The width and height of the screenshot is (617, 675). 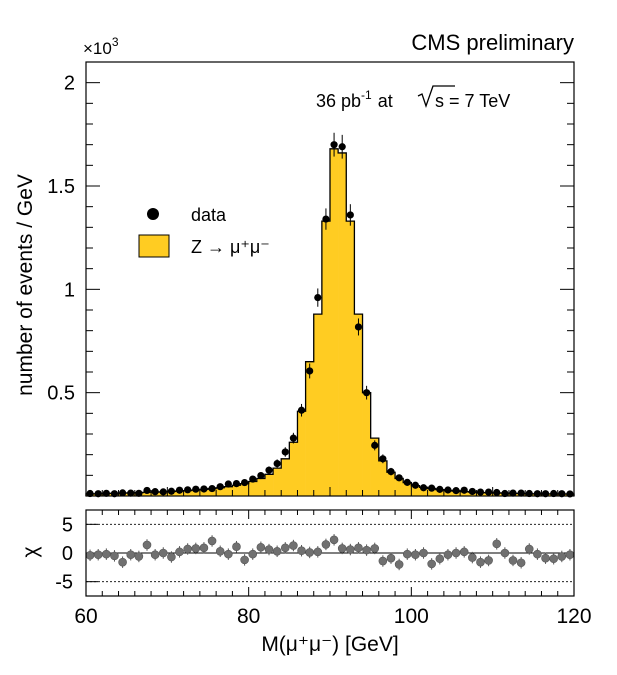 What do you see at coordinates (101, 46) in the screenshot?
I see `y-multiplier: ×10³` at bounding box center [101, 46].